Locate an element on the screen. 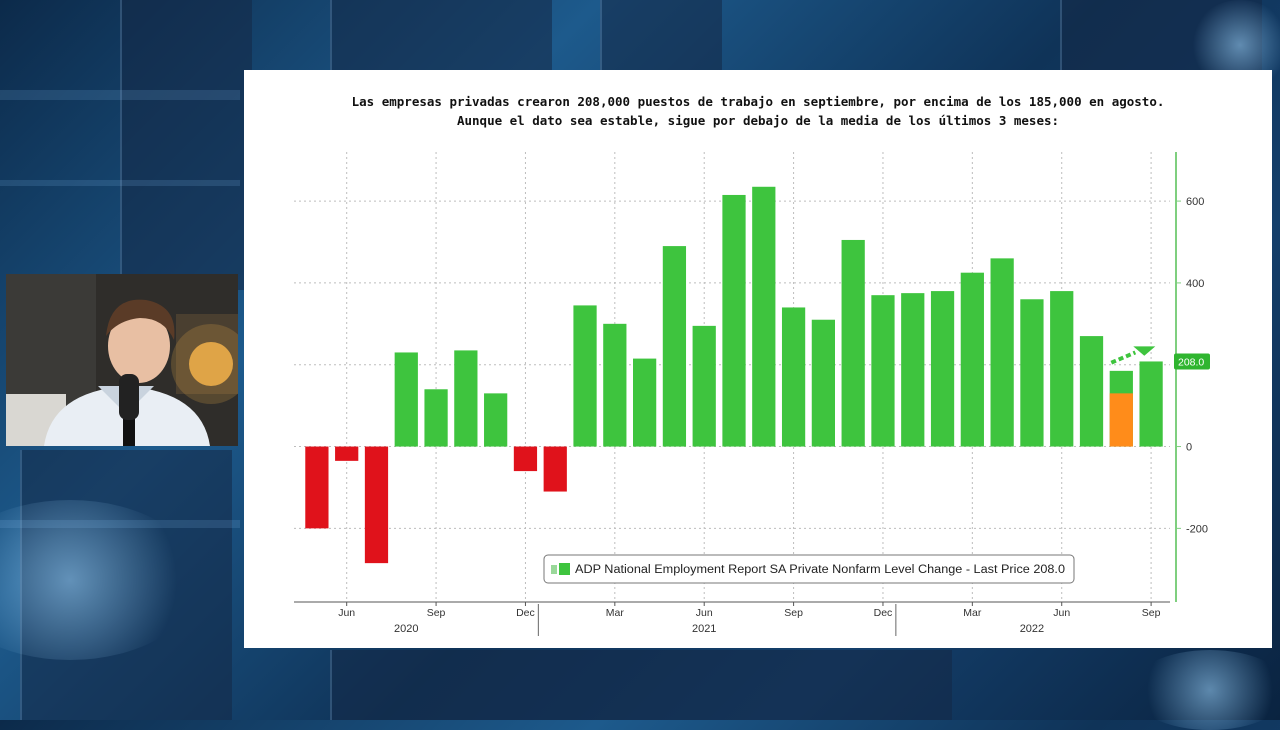 The width and height of the screenshot is (1280, 730). last-price-label: 208.0 is located at coordinates (1191, 362).